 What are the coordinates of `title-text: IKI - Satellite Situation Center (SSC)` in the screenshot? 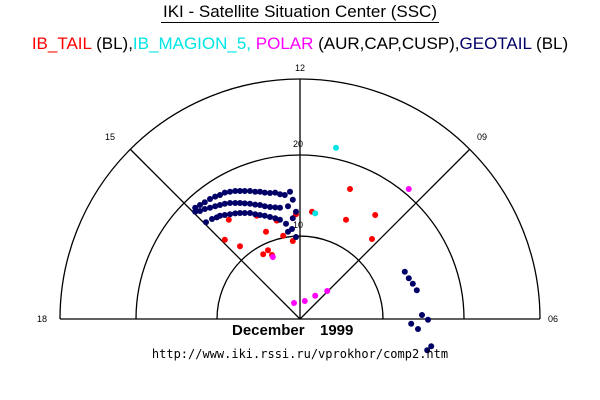 It's located at (299, 12).